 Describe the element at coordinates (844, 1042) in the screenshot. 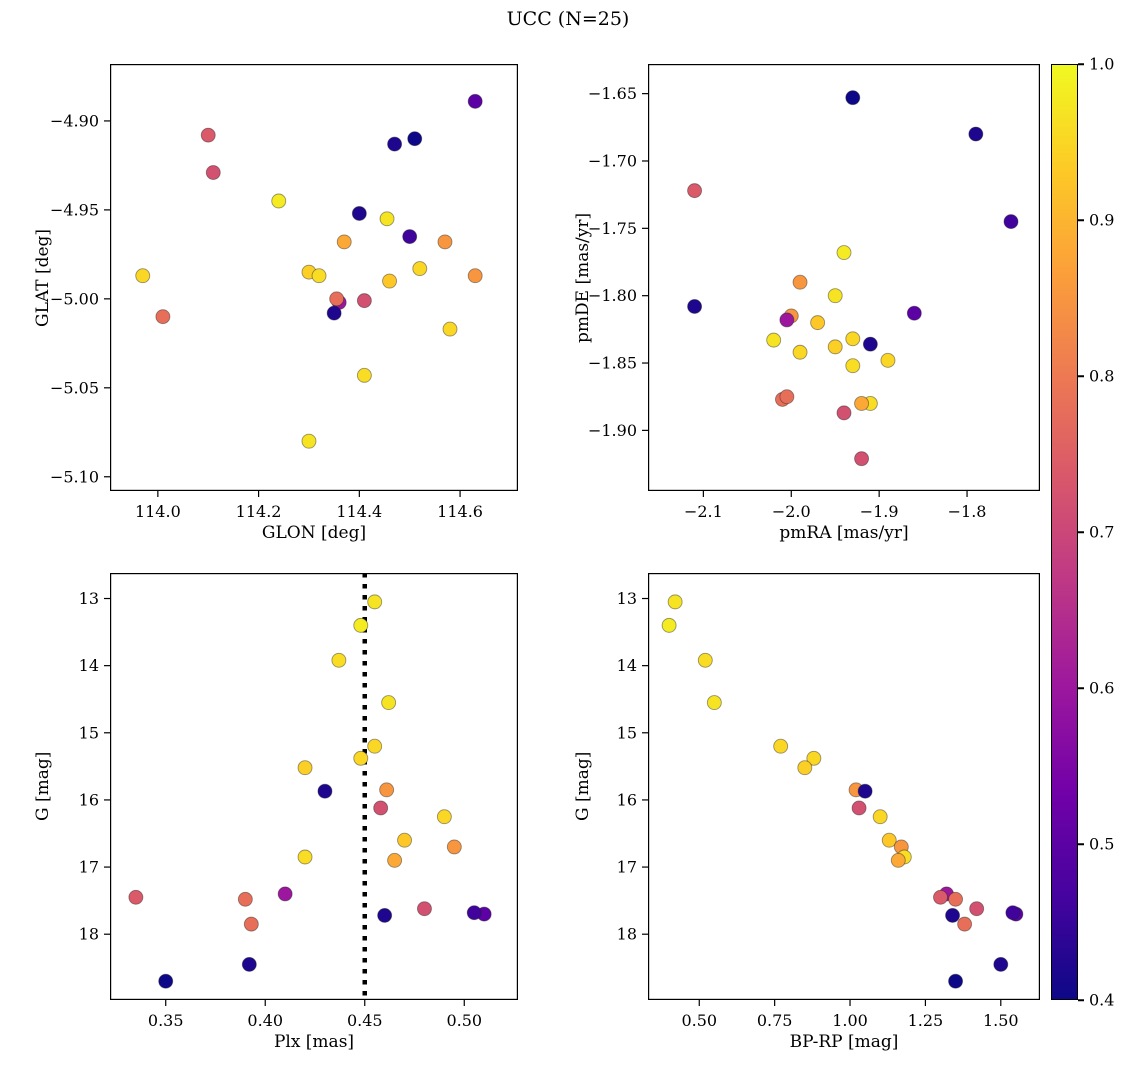

I see `bprp-axis-label: BP-RP [mag]` at that location.